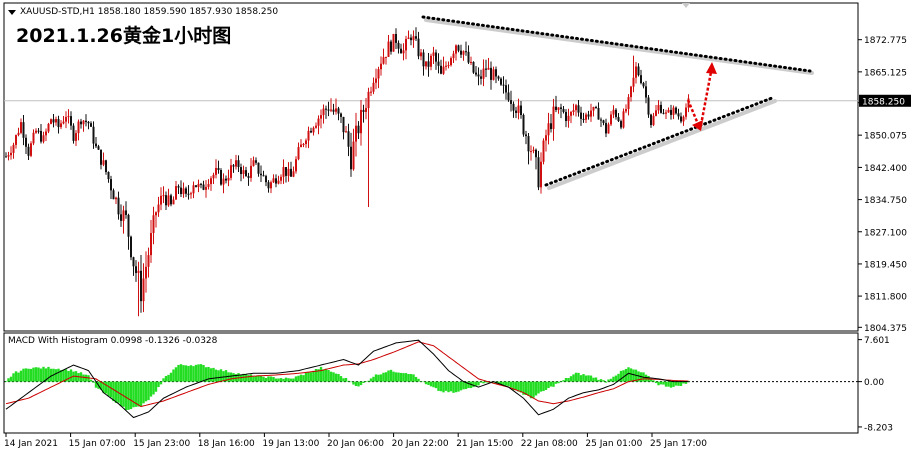 The width and height of the screenshot is (912, 457). Describe the element at coordinates (290, 444) in the screenshot. I see `x-tick-label: 19 Jan 13:00` at that location.